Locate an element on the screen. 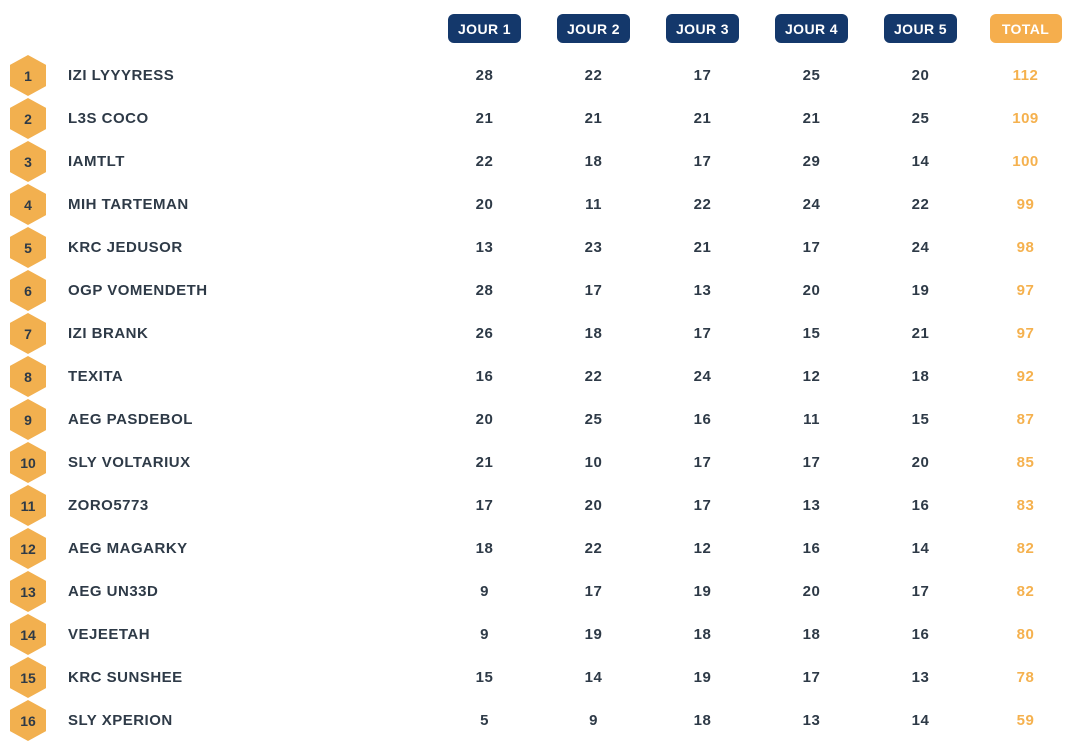 The height and width of the screenshot is (744, 1076). rank-hexagon-badge: 5 is located at coordinates (28, 247).